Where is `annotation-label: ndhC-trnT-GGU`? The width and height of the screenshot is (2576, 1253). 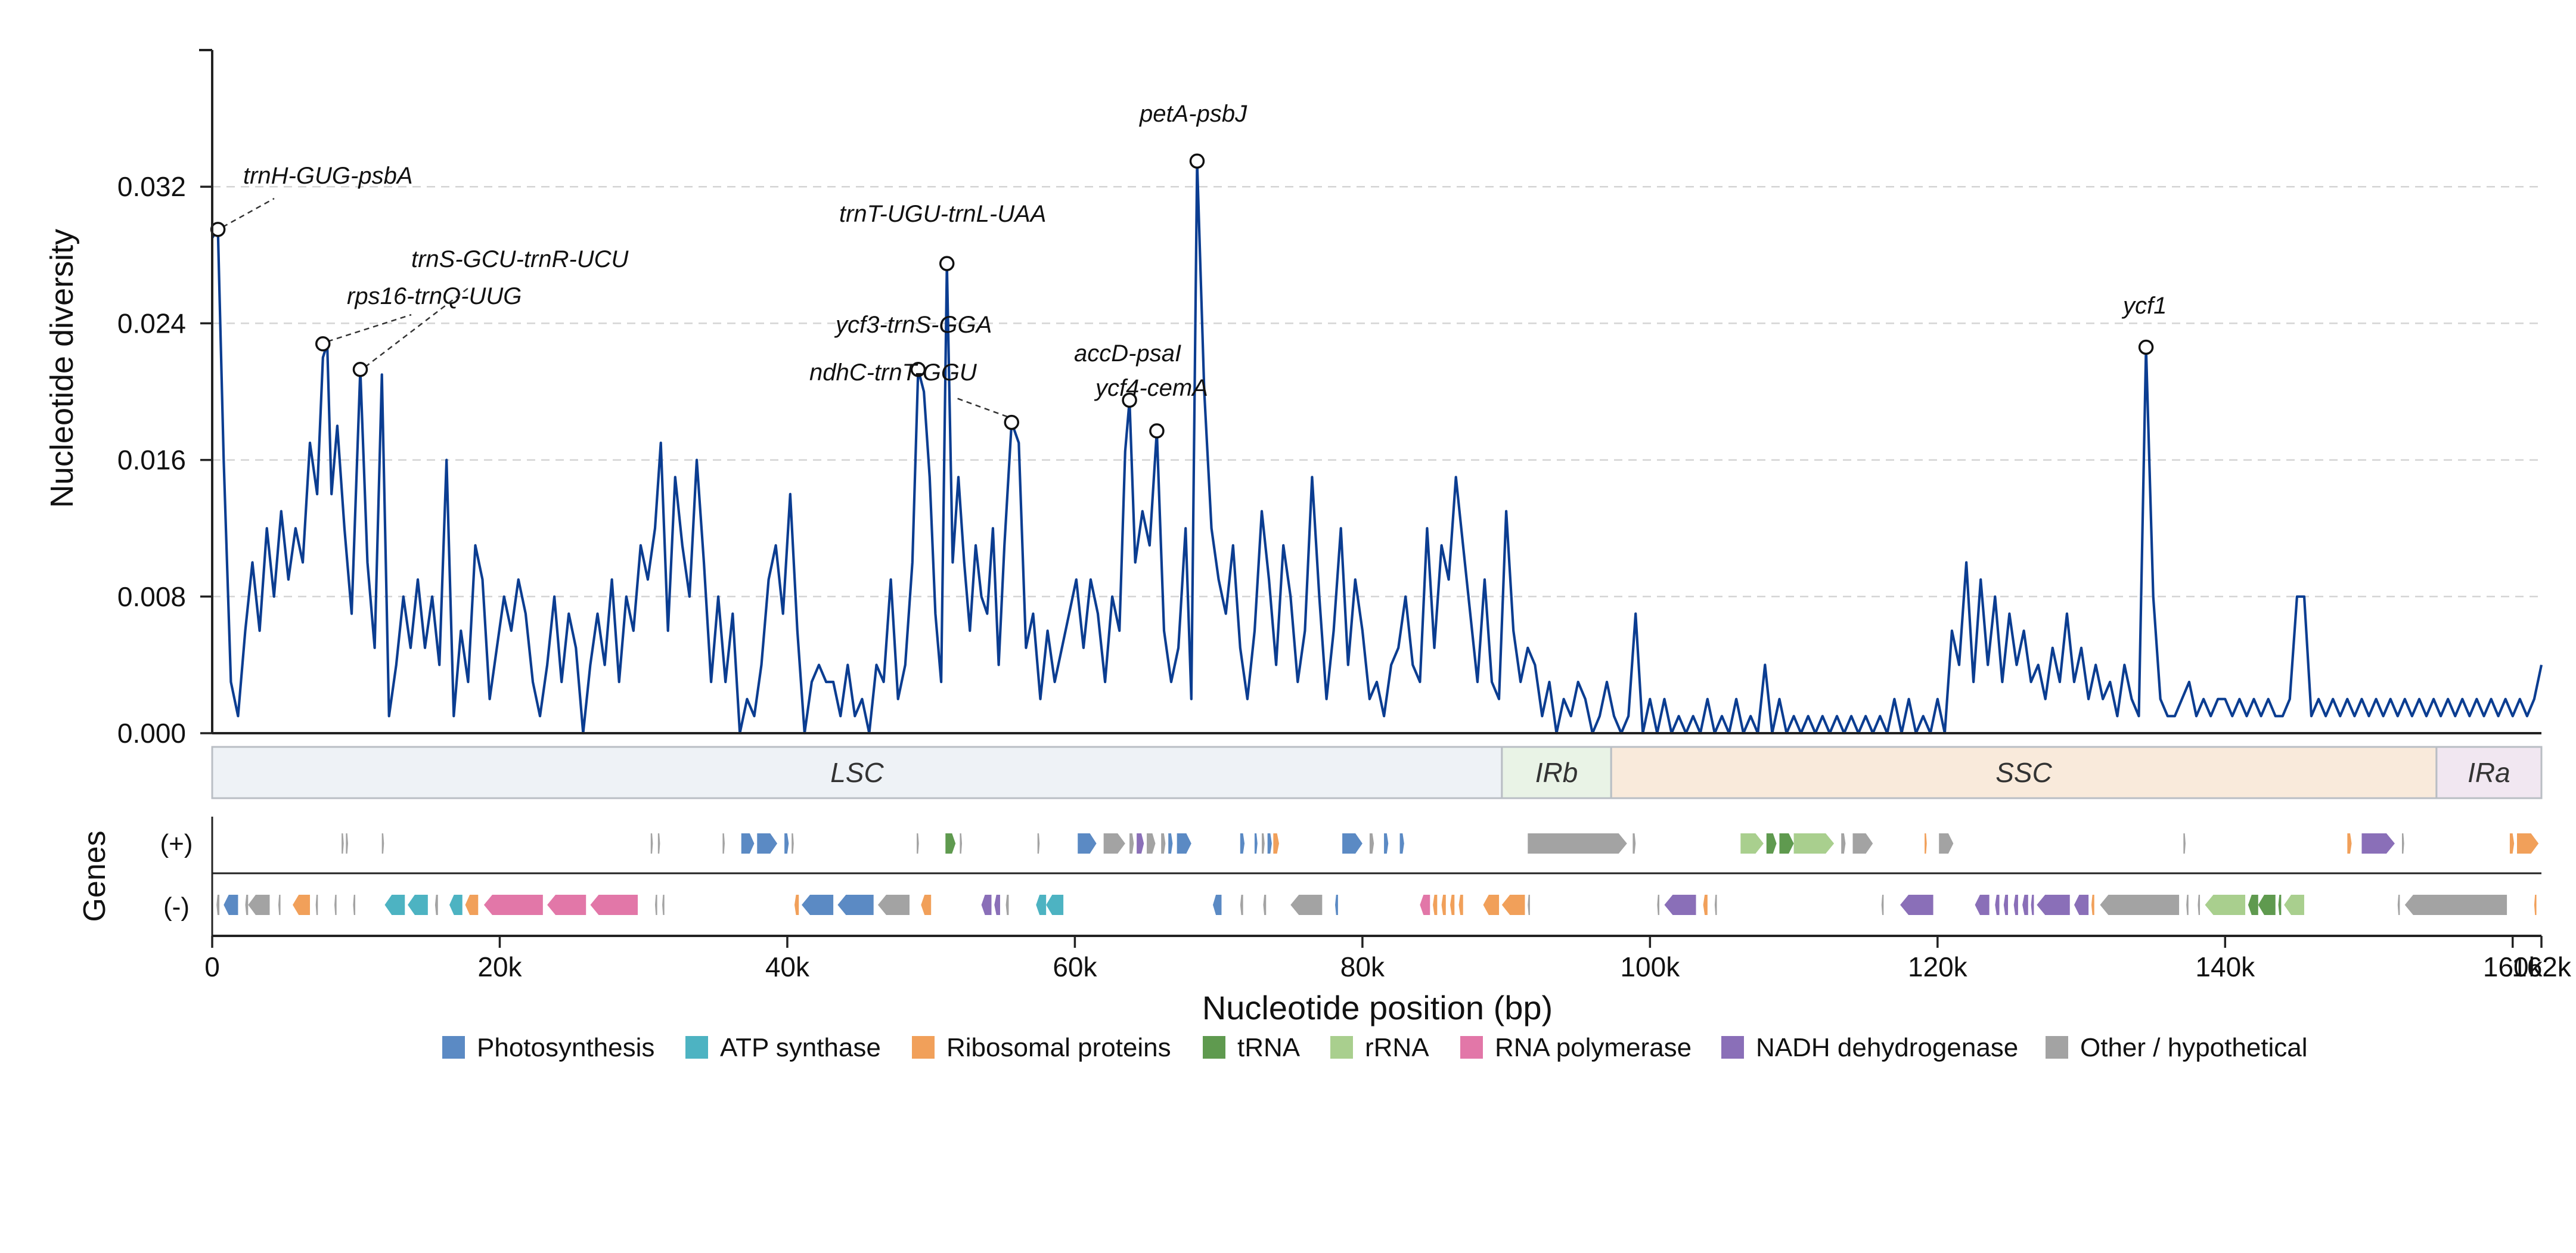 annotation-label: ndhC-trnT-GGU is located at coordinates (893, 372).